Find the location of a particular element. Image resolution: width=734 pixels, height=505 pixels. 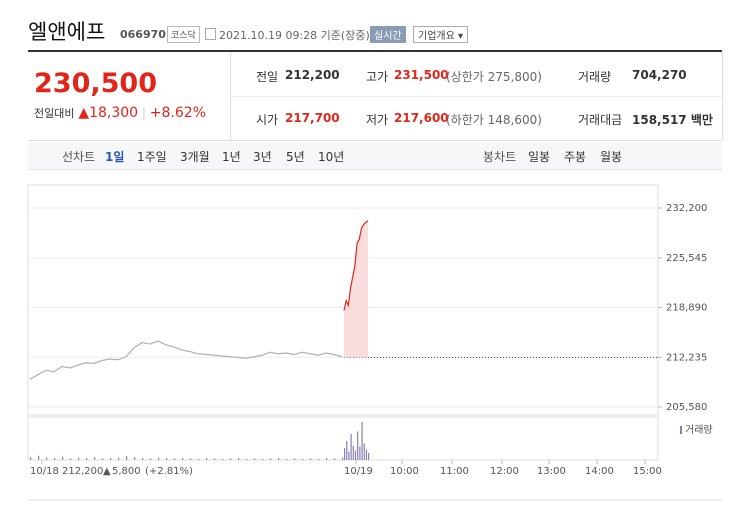

x-tick-label: 15:00 is located at coordinates (647, 471).